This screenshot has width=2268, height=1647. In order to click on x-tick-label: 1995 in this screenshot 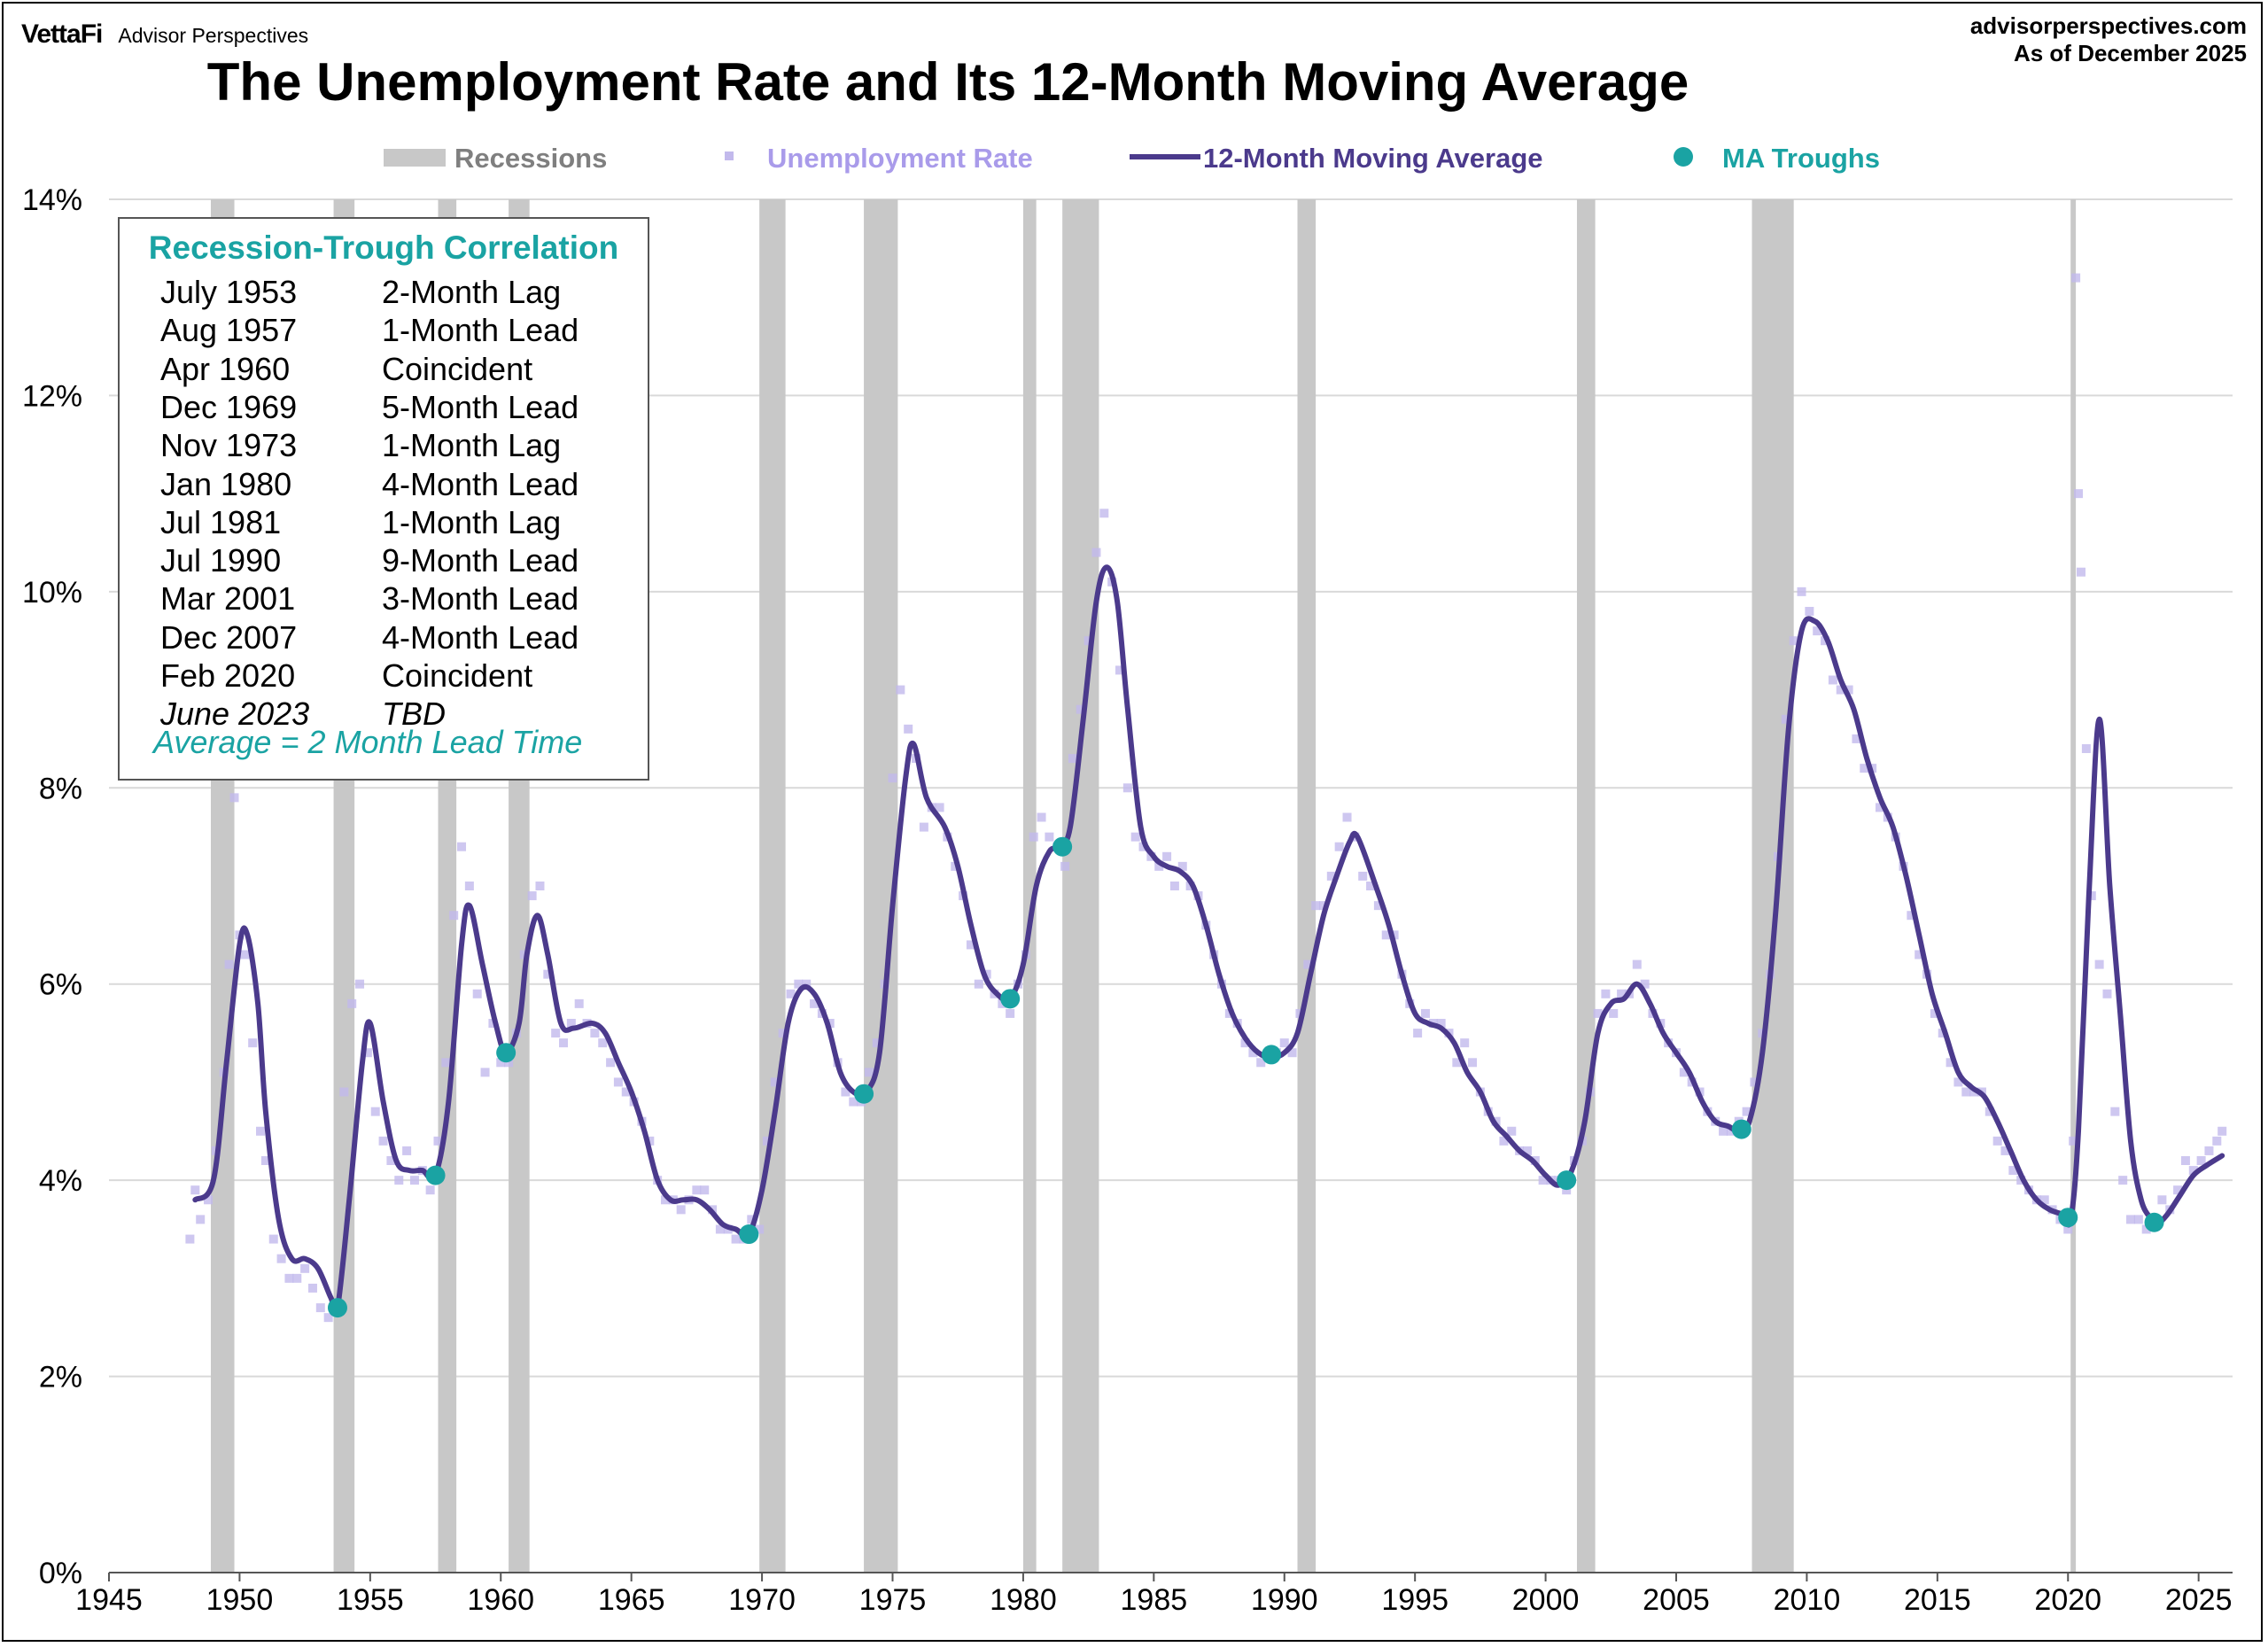, I will do `click(1415, 1600)`.